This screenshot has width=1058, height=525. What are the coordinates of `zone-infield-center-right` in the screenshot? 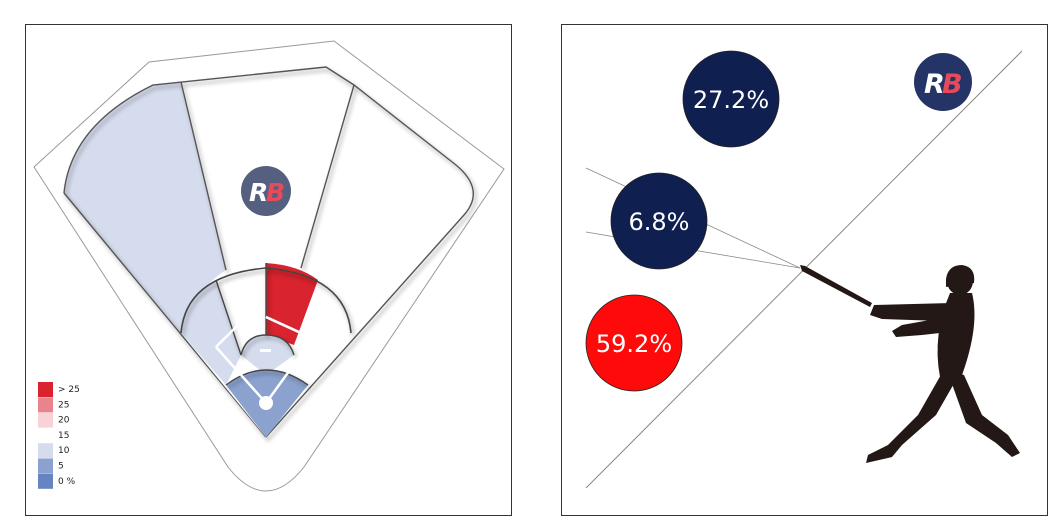 It's located at (292, 304).